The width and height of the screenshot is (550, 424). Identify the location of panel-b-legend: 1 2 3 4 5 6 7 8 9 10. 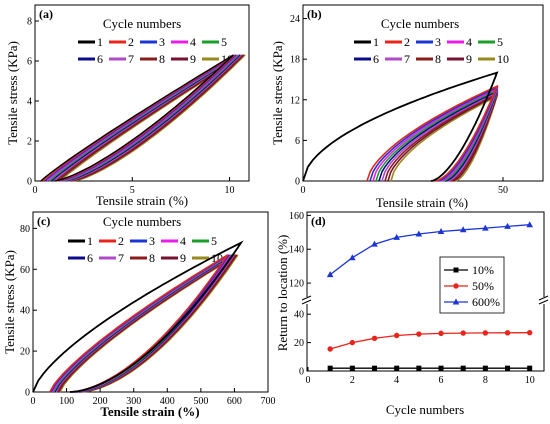
(431, 50).